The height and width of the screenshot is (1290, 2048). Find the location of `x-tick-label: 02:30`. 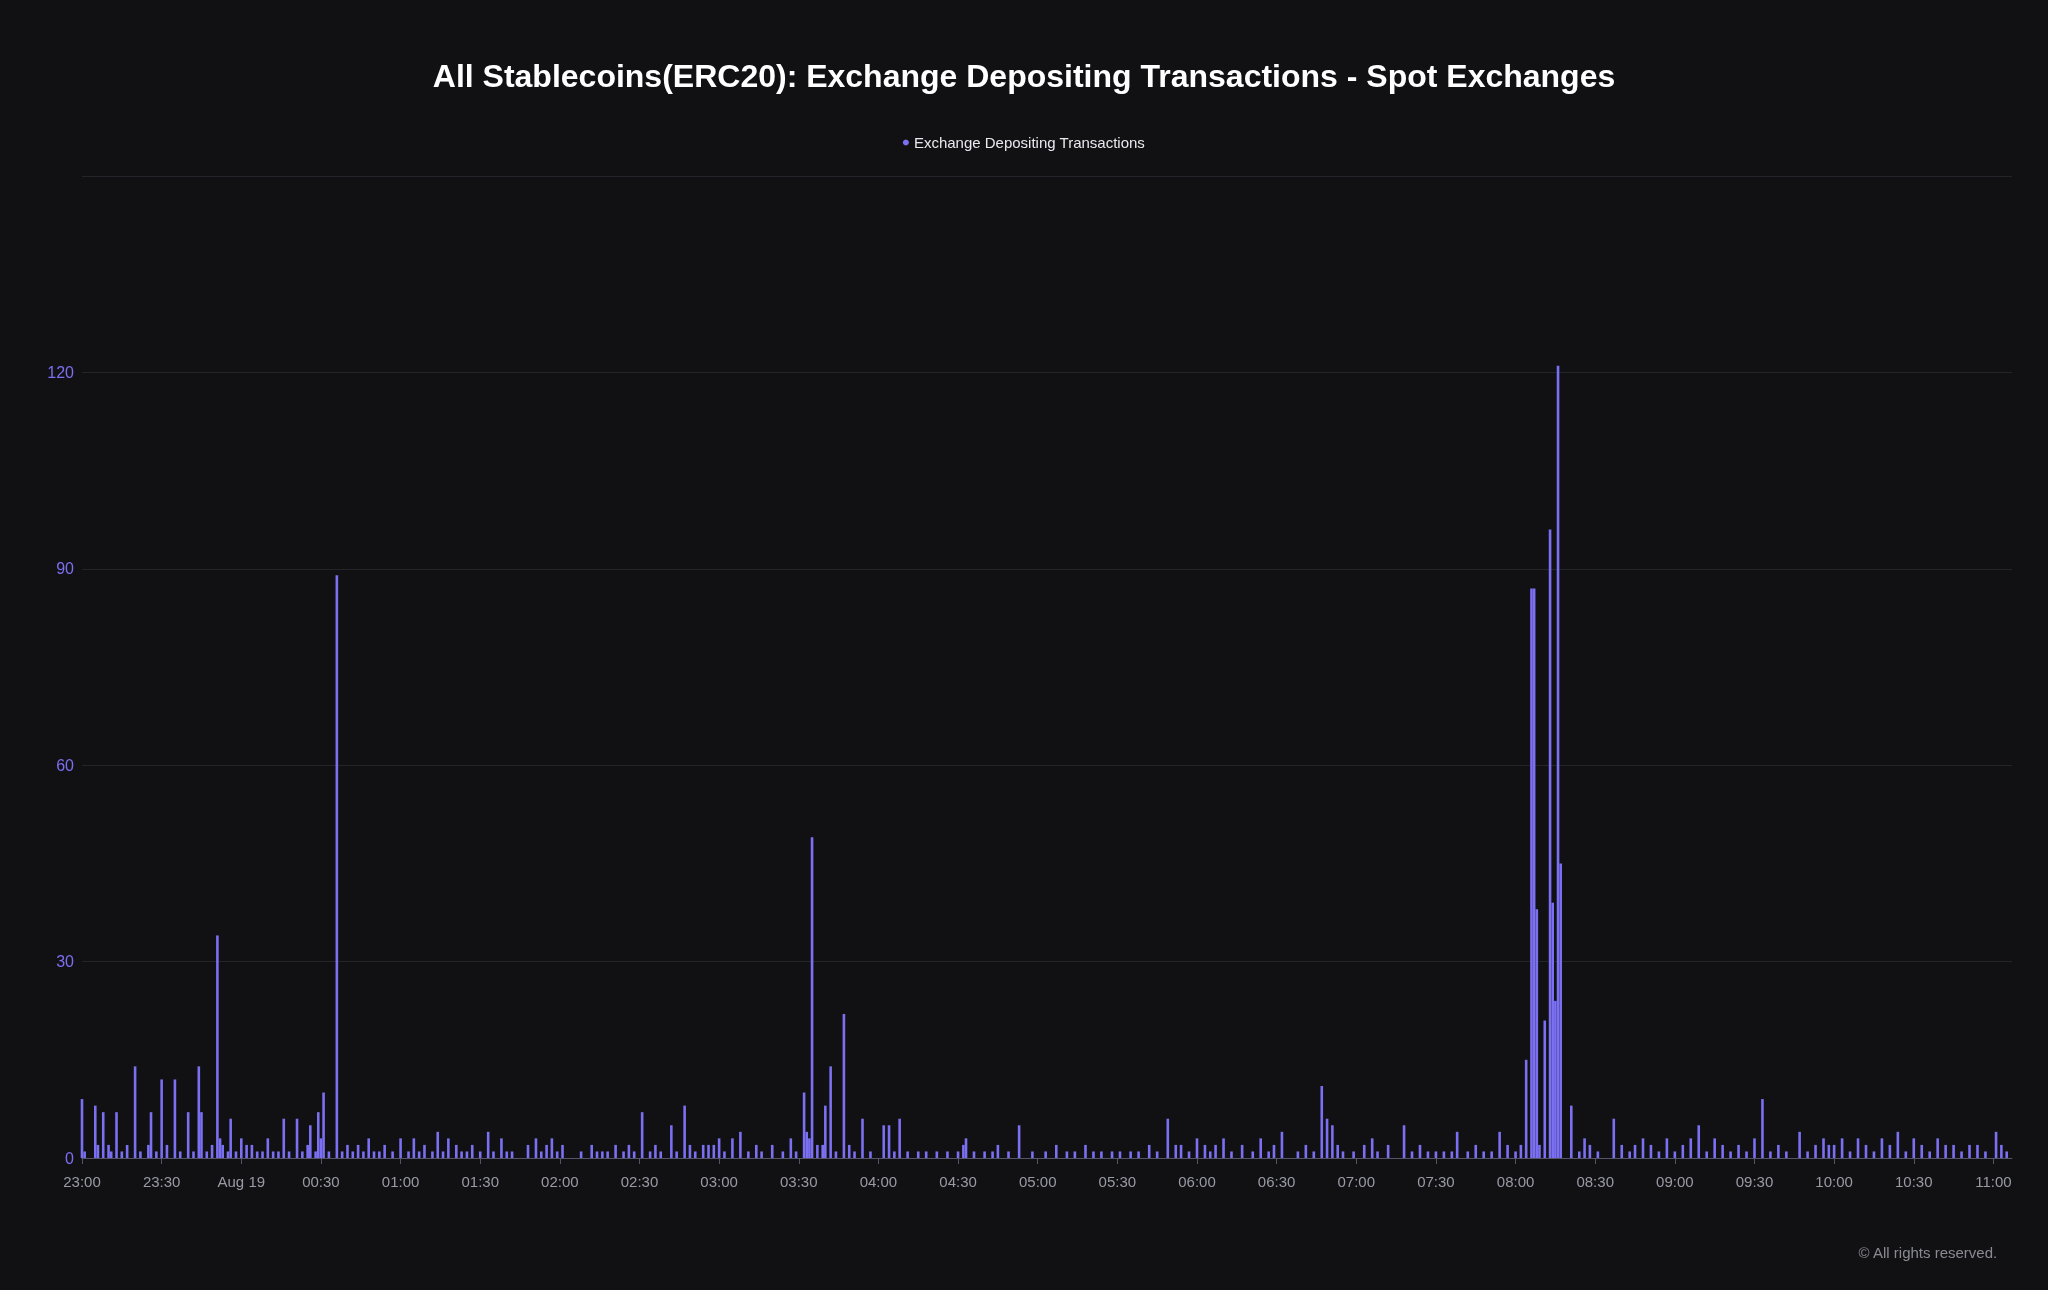

x-tick-label: 02:30 is located at coordinates (639, 1181).